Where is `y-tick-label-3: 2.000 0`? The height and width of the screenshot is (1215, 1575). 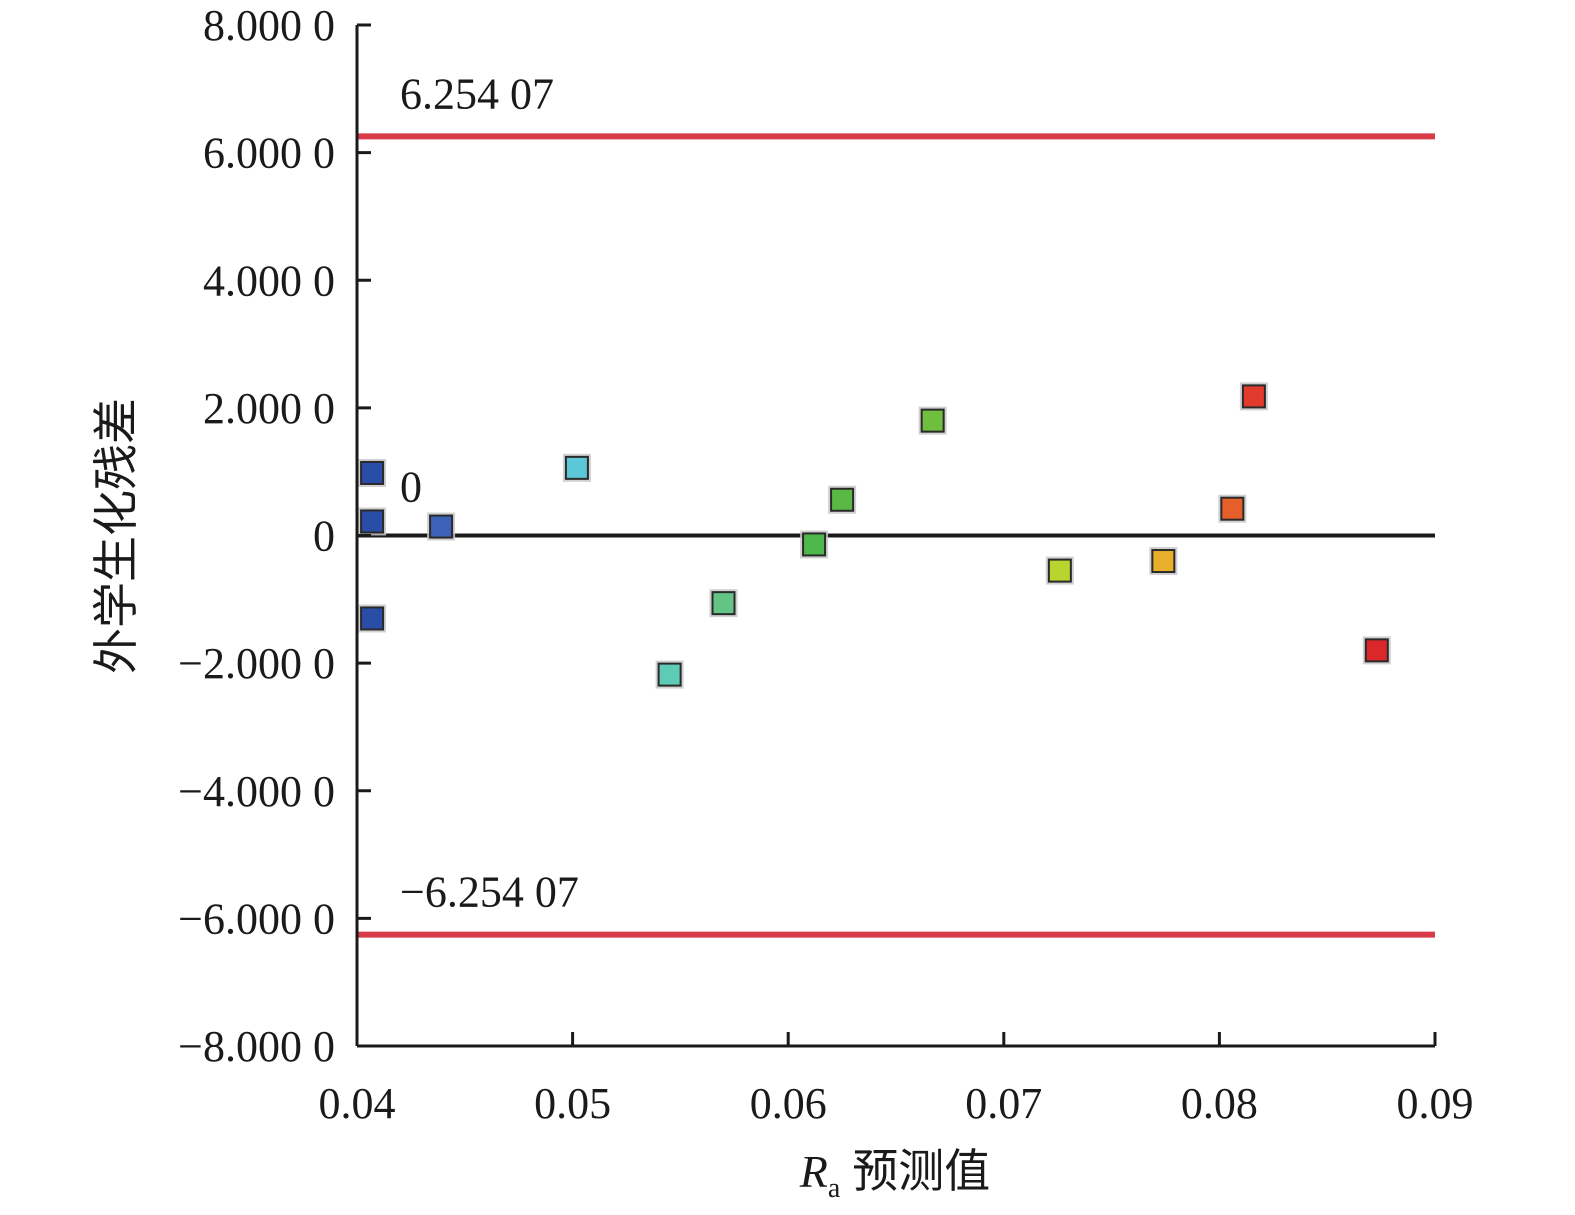
y-tick-label-3: 2.000 0 is located at coordinates (269, 408).